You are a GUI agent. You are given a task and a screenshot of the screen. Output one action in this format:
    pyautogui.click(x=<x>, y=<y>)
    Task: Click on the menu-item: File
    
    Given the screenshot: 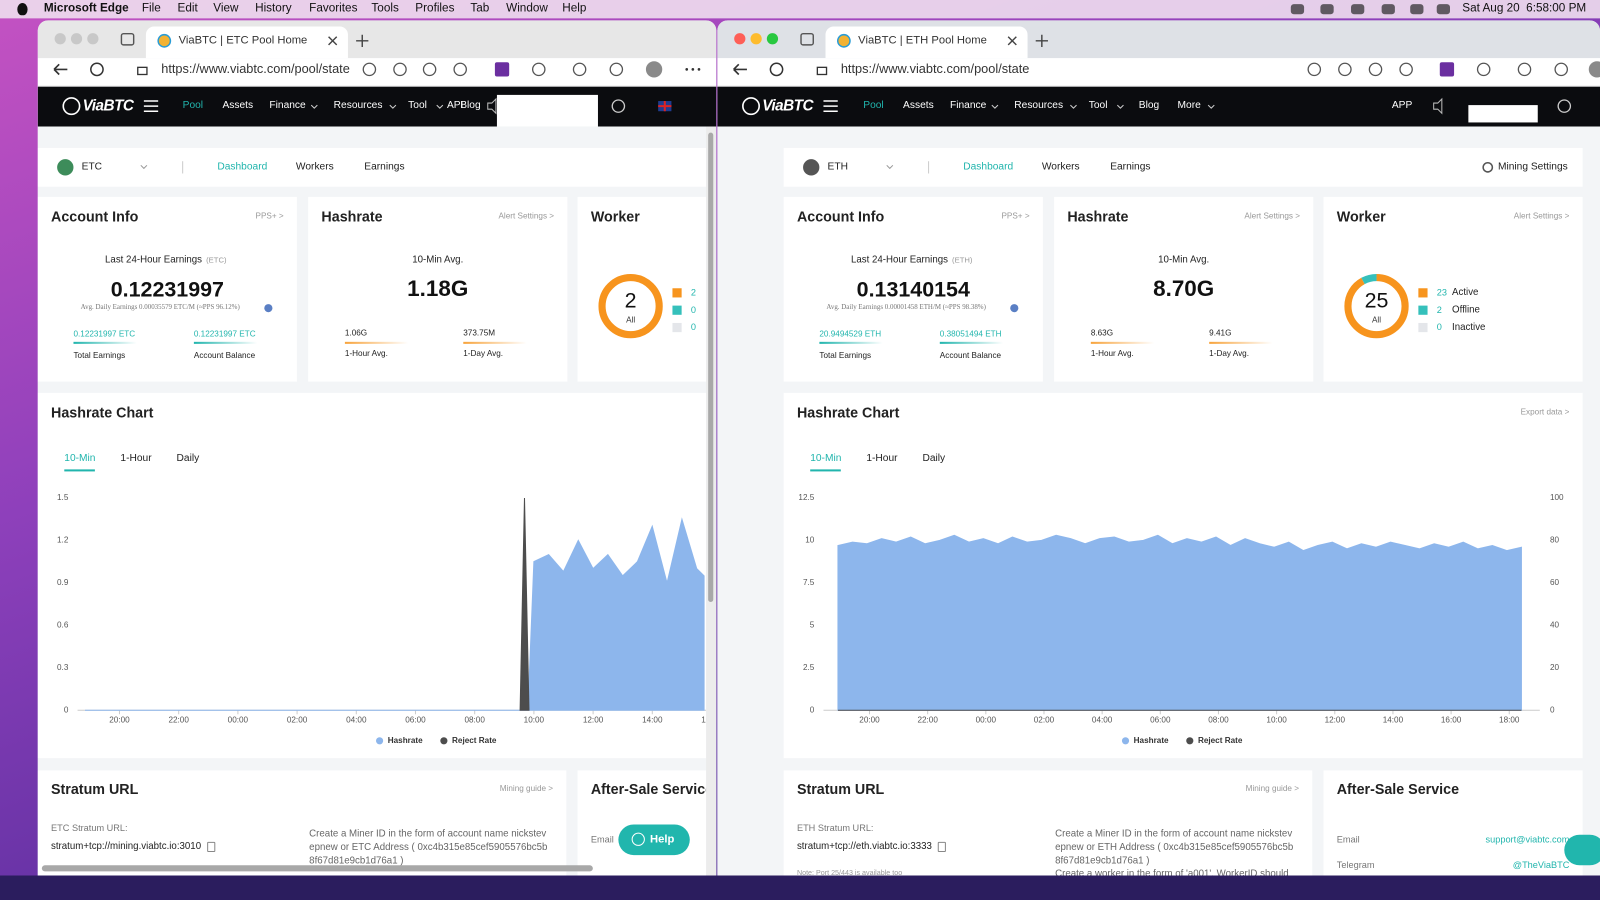 What is the action you would take?
    pyautogui.click(x=151, y=8)
    